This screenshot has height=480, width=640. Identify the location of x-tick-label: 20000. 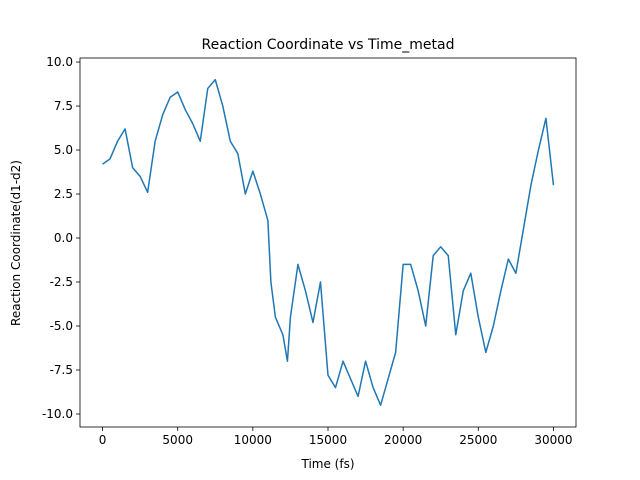
(403, 440).